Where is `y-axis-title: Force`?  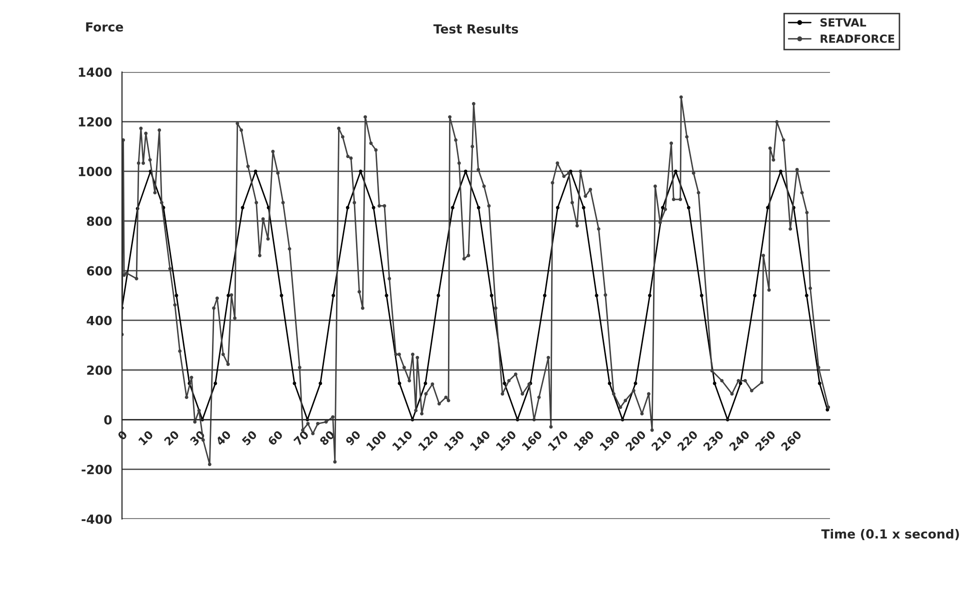 y-axis-title: Force is located at coordinates (105, 27).